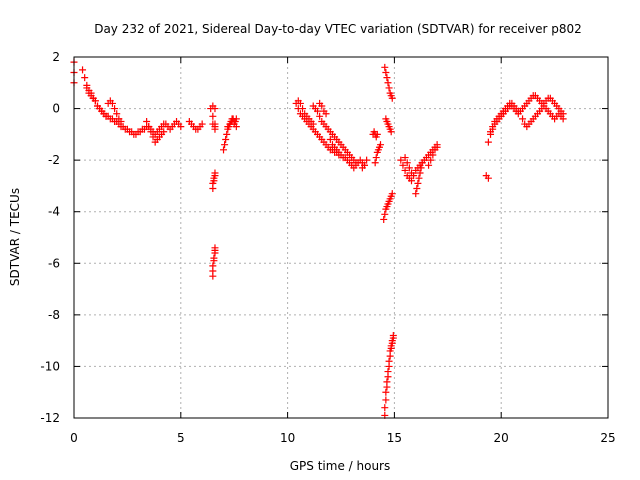 Image resolution: width=640 pixels, height=480 pixels. I want to click on y-tick-label: -8, so click(54, 315).